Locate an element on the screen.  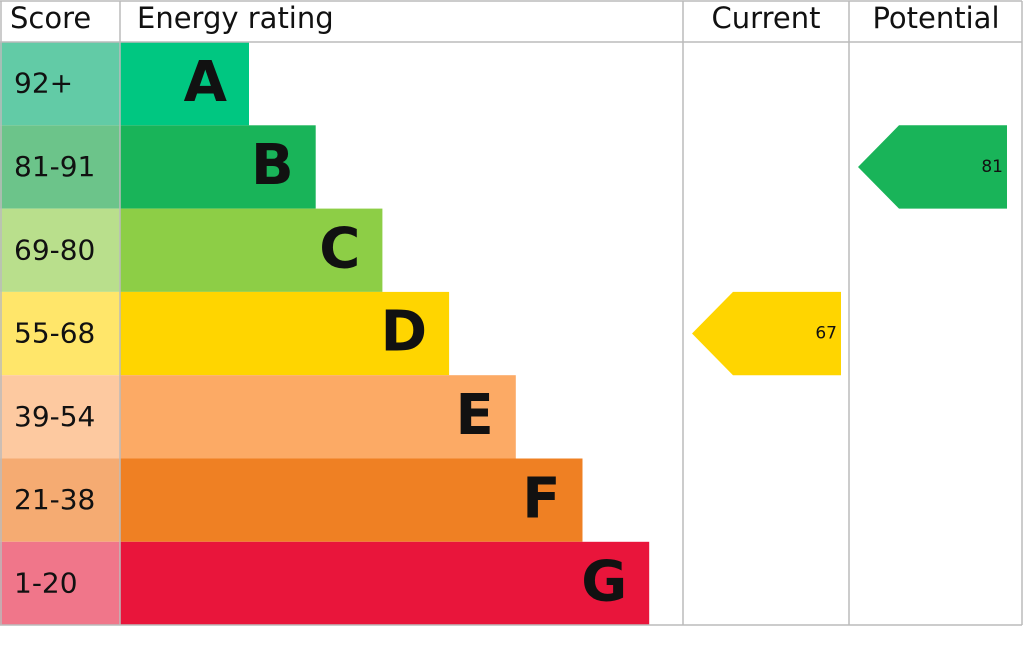
rating-letter: A is located at coordinates (206, 82).